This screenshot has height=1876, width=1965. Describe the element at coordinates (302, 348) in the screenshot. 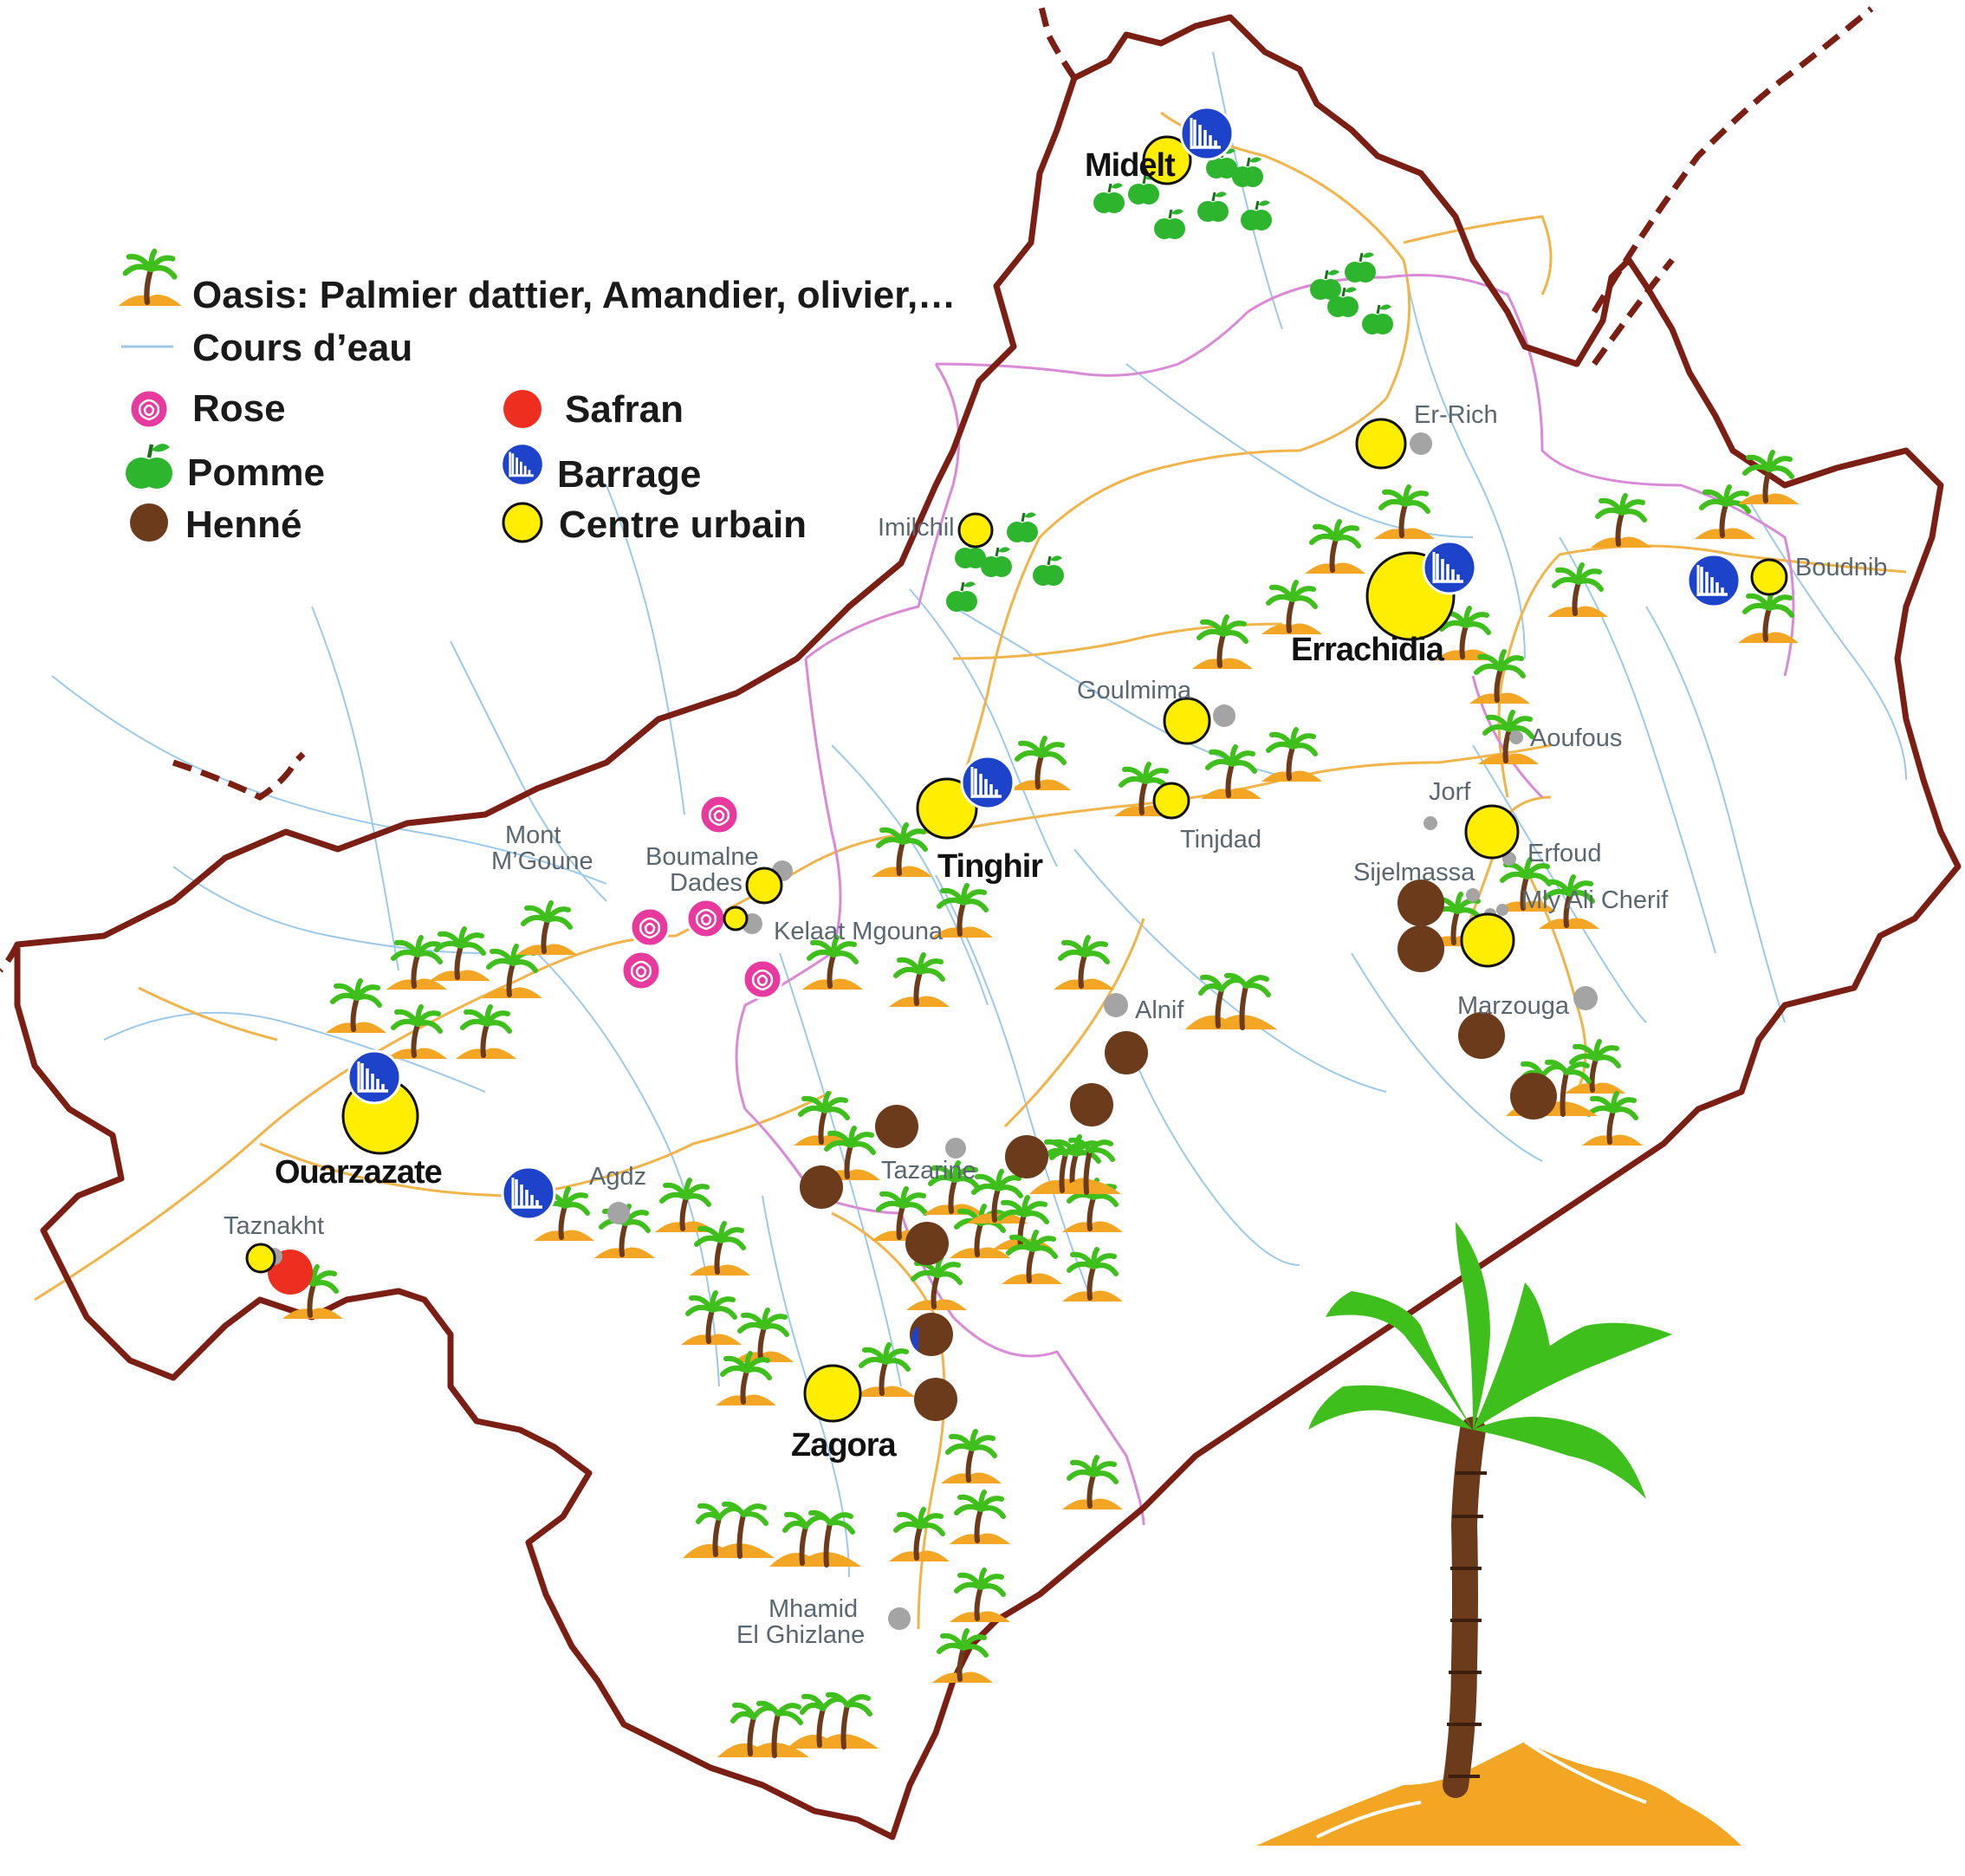

I see `legend-label-river: Cours d’eau` at that location.